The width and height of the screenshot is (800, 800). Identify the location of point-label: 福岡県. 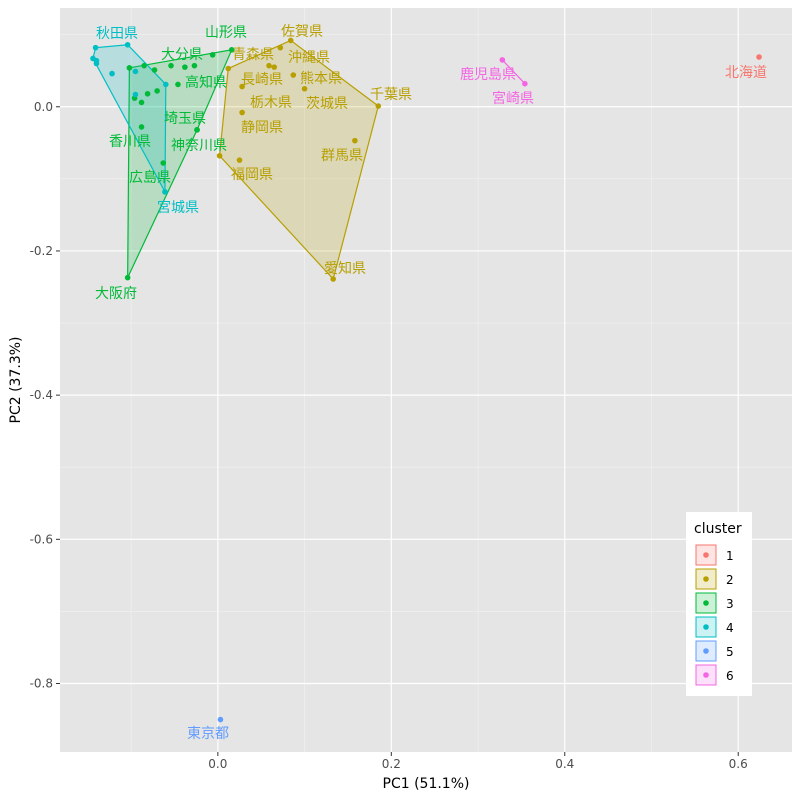
(252, 175).